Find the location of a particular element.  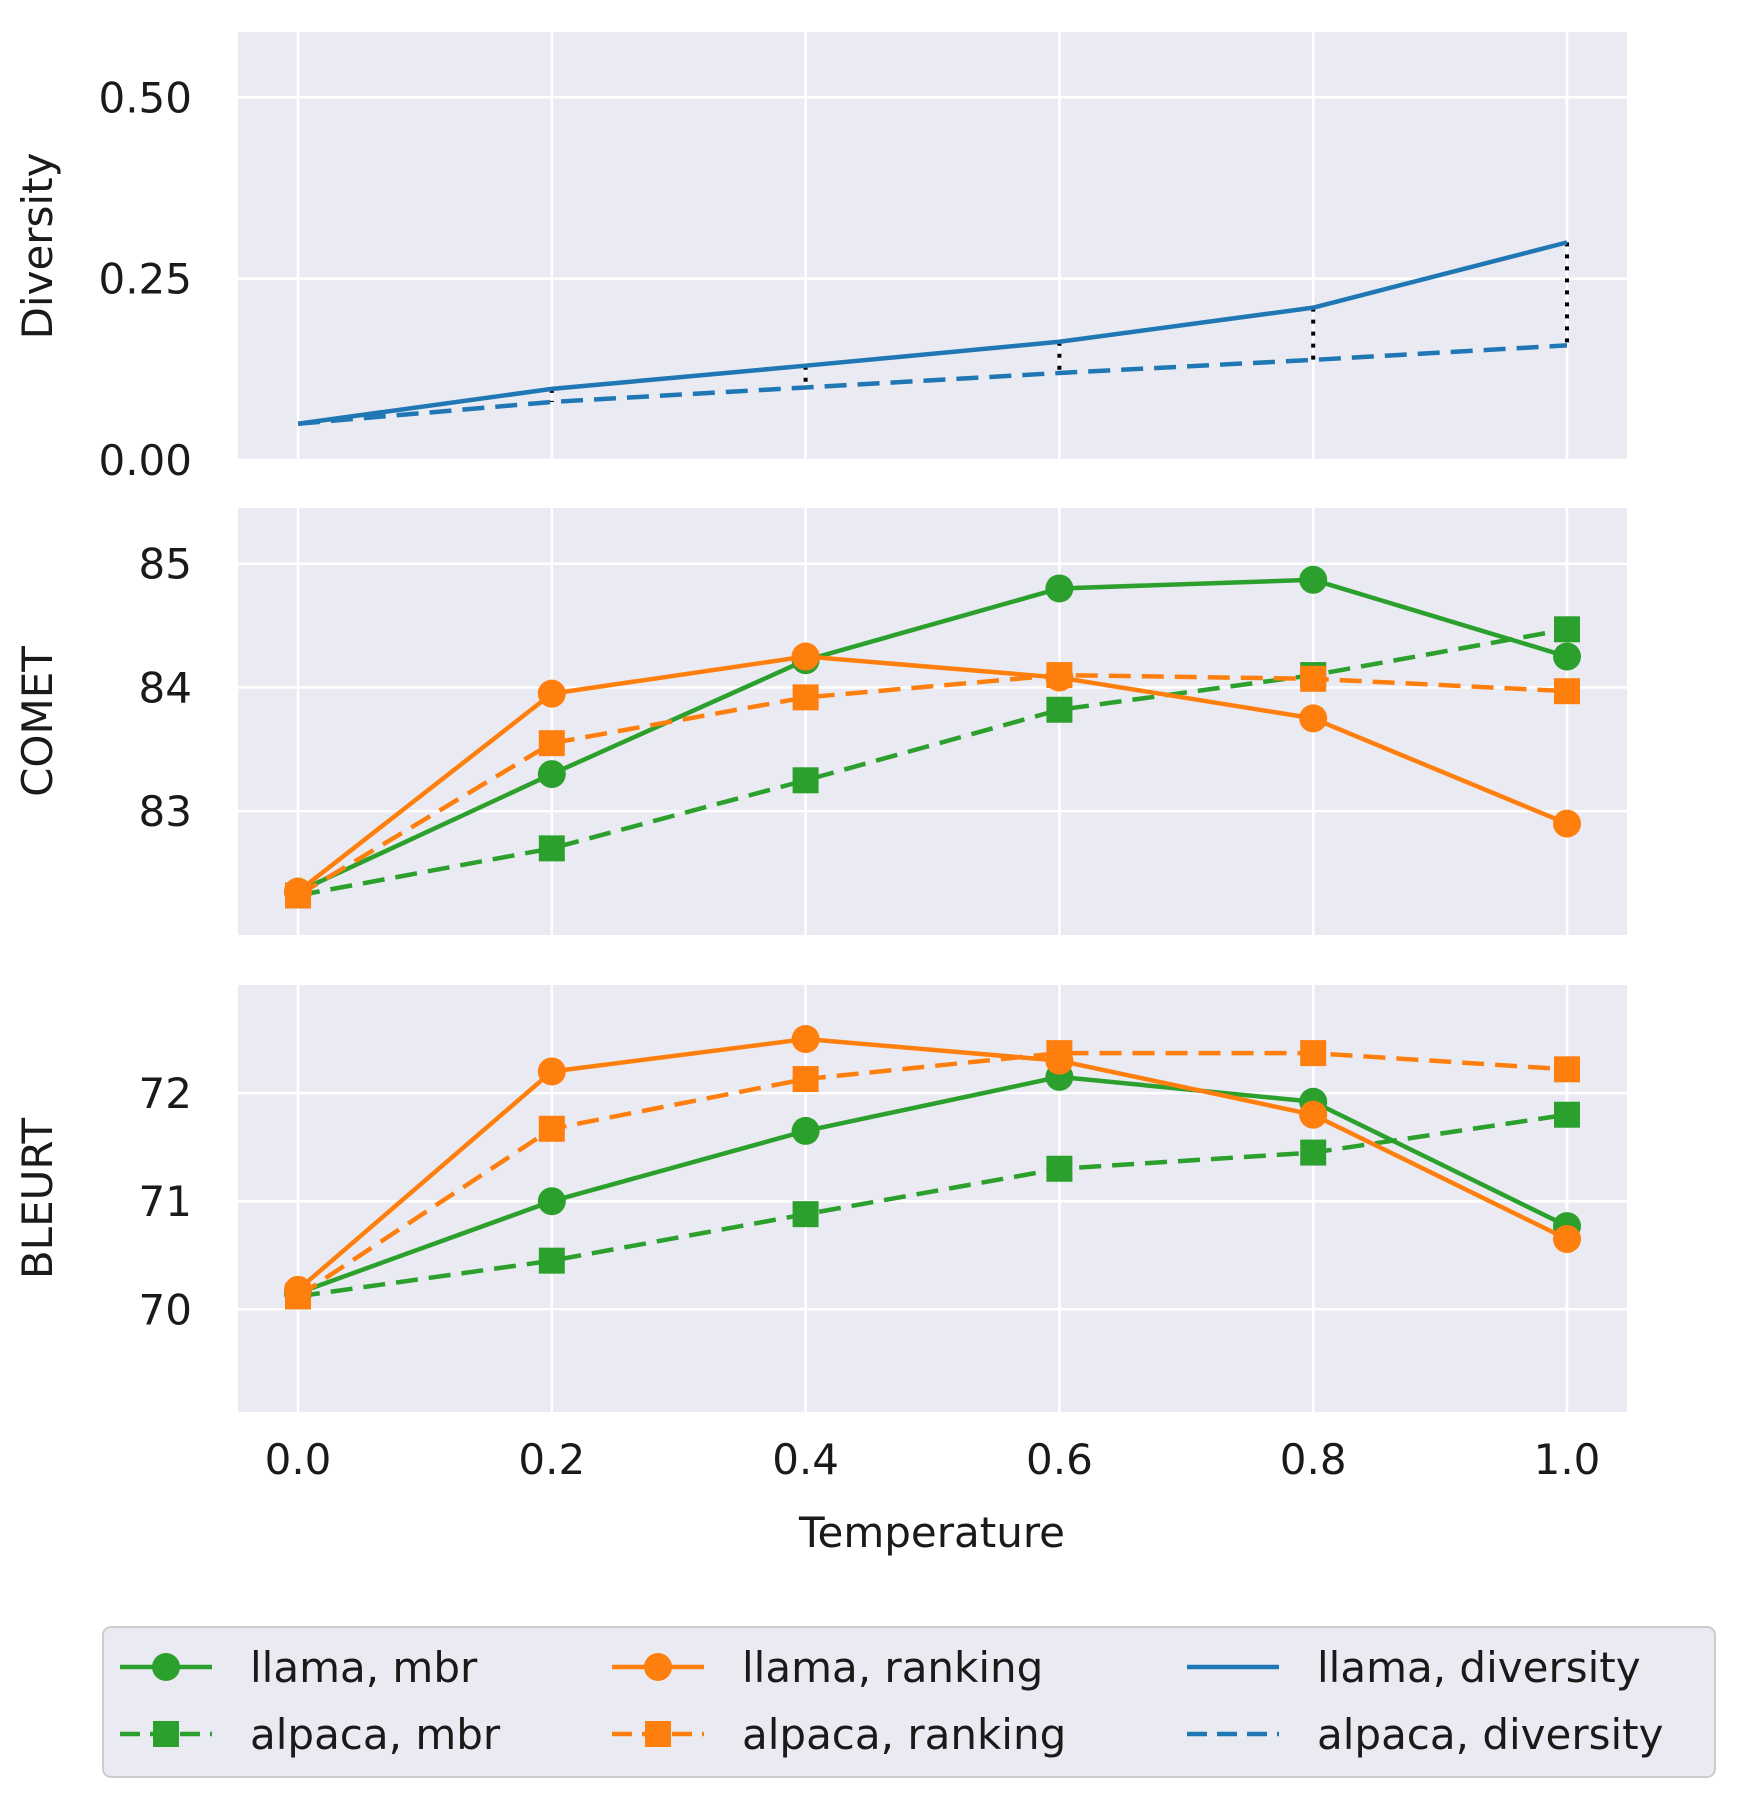

x-tick-label: 1.0 is located at coordinates (1567, 1459).